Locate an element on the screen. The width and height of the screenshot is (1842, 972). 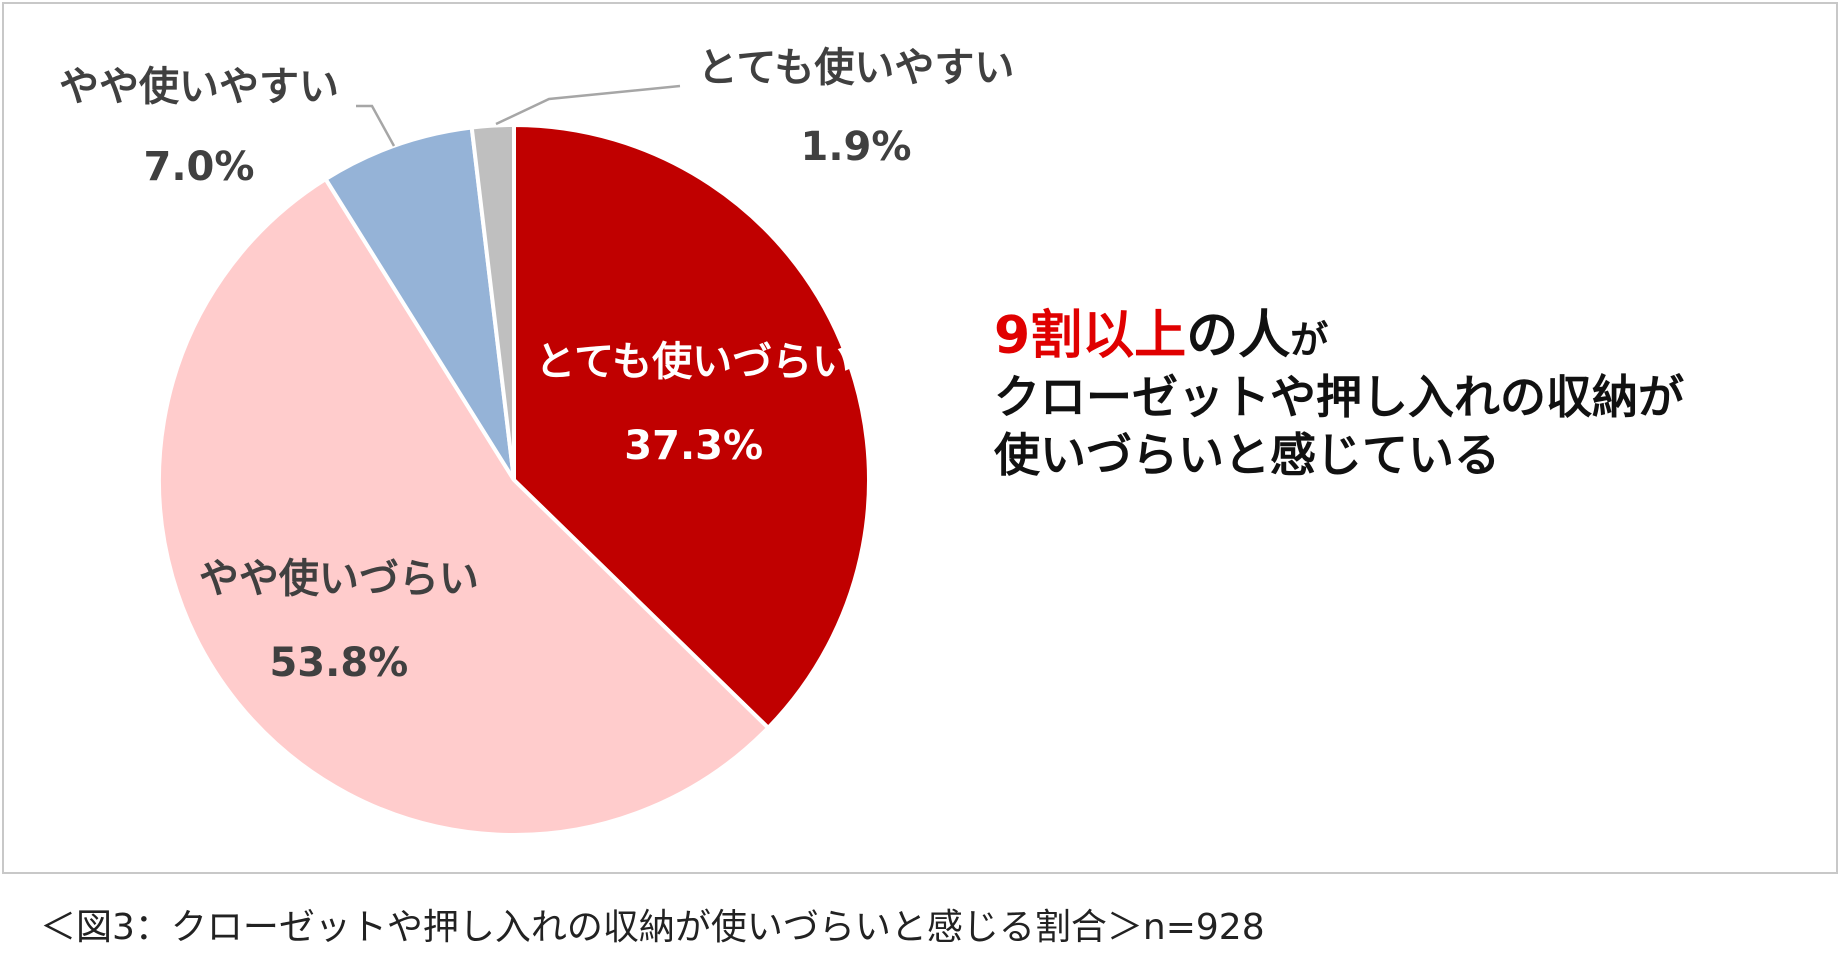
slice-3-value-label: 7.0% is located at coordinates (199, 167).